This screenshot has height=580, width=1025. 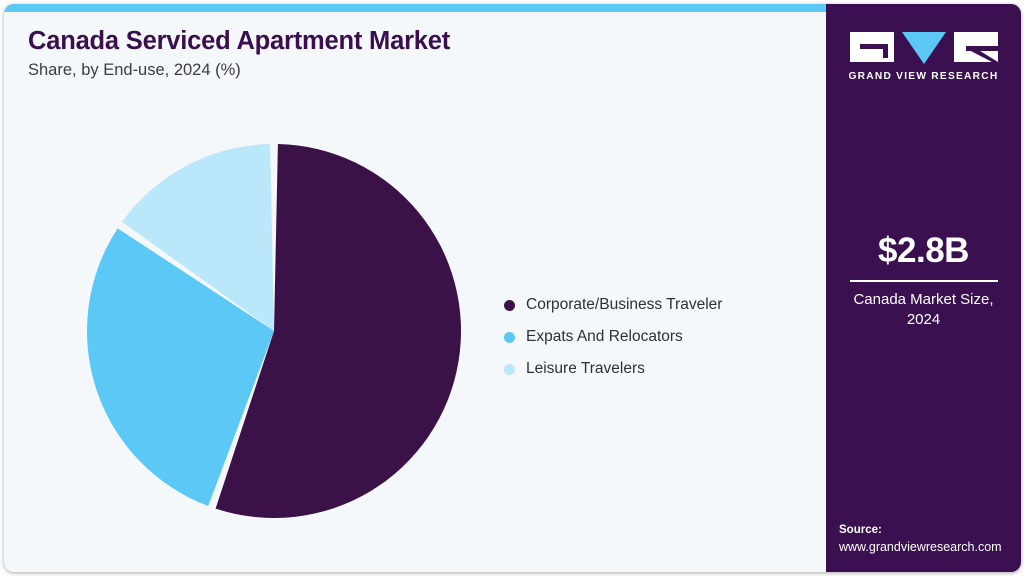 What do you see at coordinates (923, 48) in the screenshot?
I see `gvr-logo-icon` at bounding box center [923, 48].